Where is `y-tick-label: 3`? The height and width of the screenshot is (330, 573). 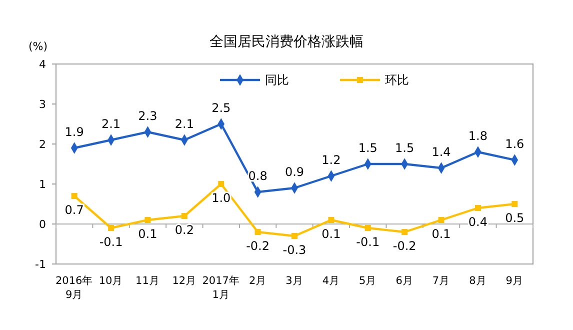 y-tick-label: 3 is located at coordinates (42, 104).